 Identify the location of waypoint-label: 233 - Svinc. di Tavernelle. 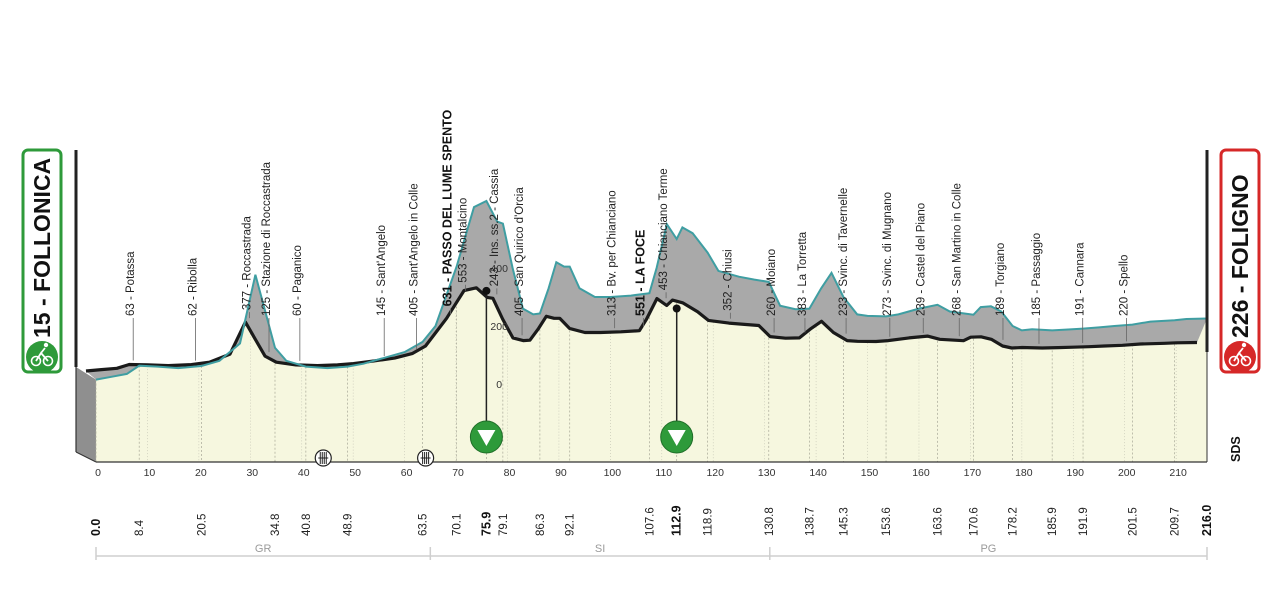
(844, 252).